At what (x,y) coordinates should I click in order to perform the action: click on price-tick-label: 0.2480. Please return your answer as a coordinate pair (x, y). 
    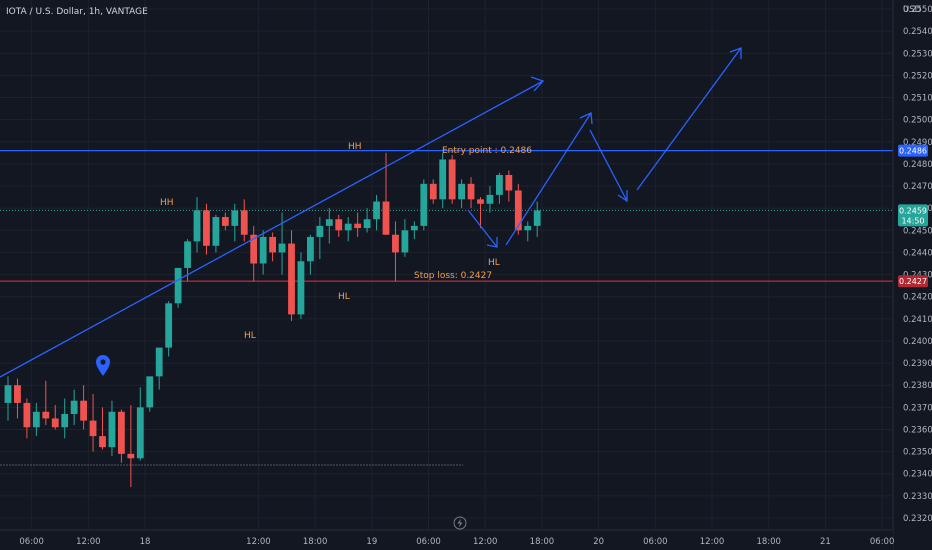
    Looking at the image, I should click on (917, 165).